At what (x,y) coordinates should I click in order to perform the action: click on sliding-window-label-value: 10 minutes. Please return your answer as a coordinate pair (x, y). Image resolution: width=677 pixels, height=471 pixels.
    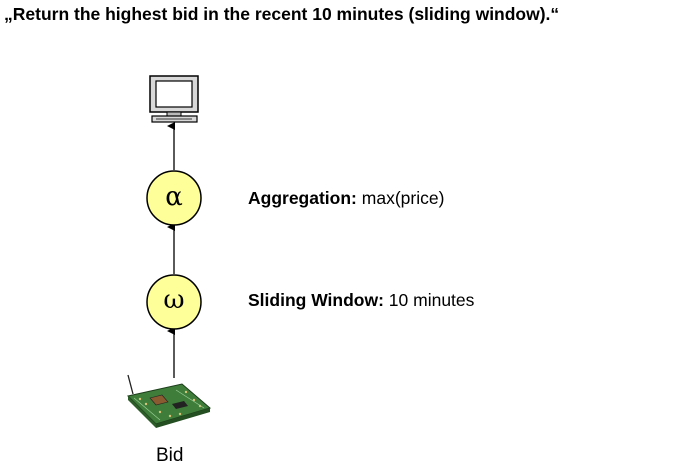
    Looking at the image, I should click on (429, 300).